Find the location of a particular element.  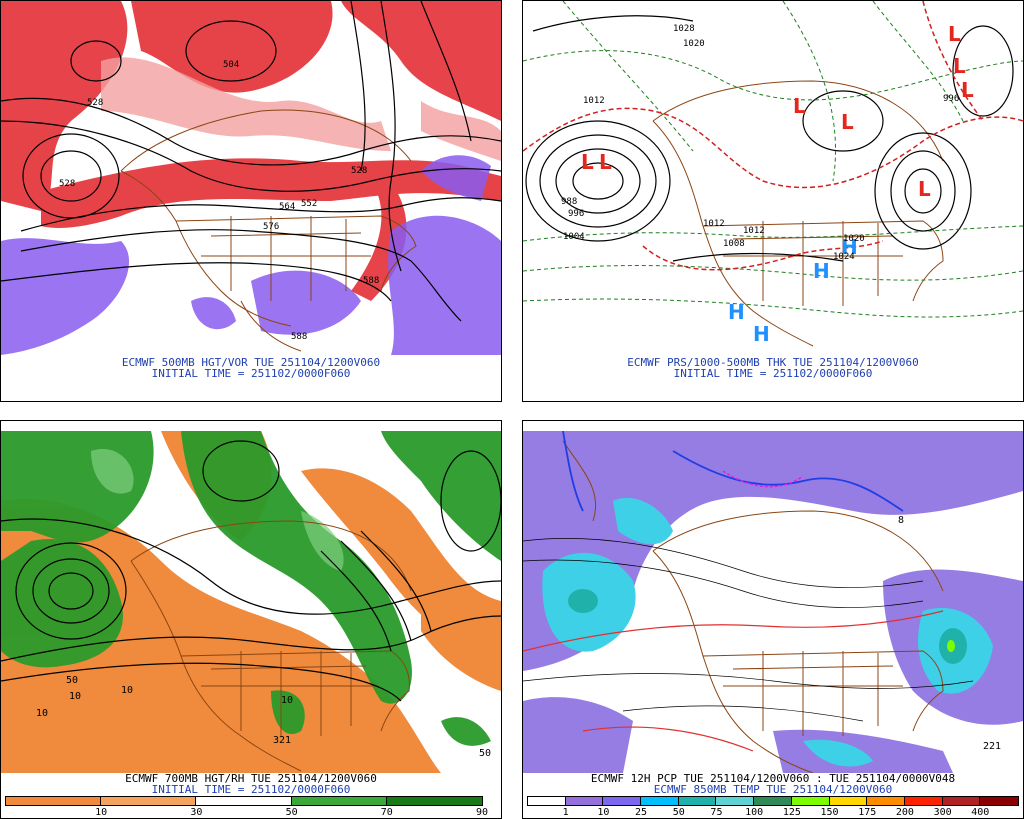

svg-text: 504 is located at coordinates (231, 65).